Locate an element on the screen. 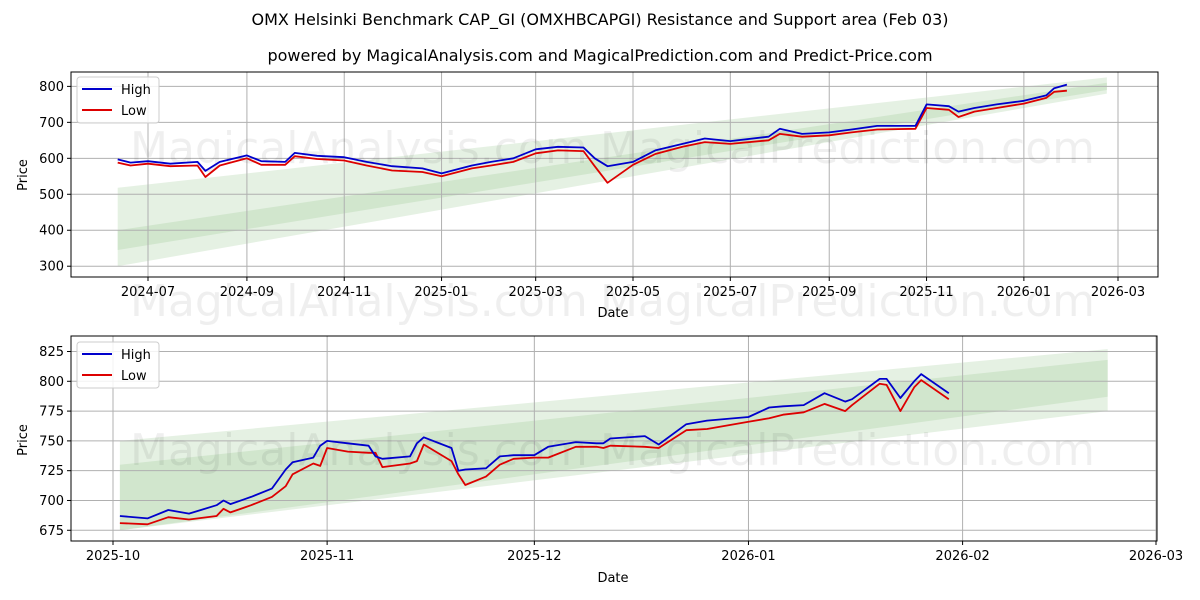  x-tick-label: 2024-07 is located at coordinates (148, 292).